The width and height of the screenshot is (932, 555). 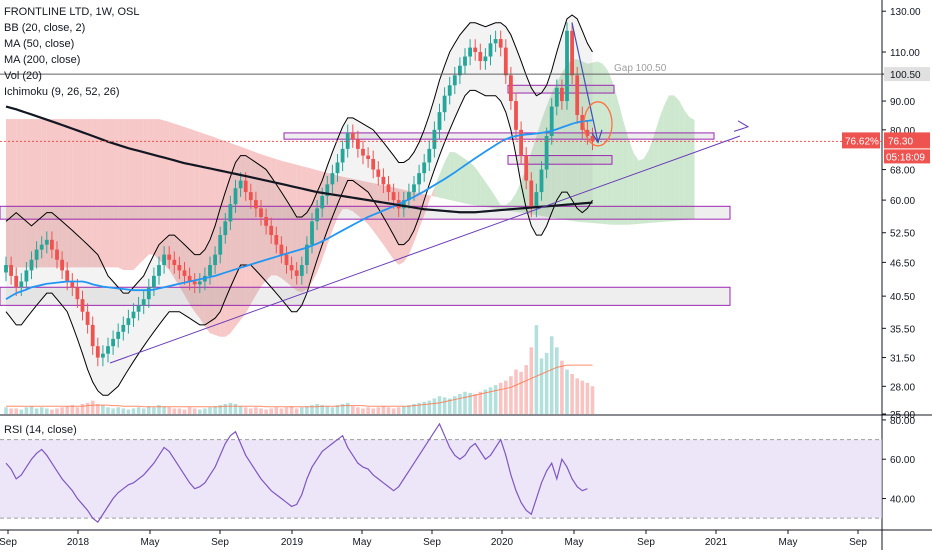 What do you see at coordinates (45, 28) in the screenshot?
I see `indicator-bb: BB (20, close, 2)` at bounding box center [45, 28].